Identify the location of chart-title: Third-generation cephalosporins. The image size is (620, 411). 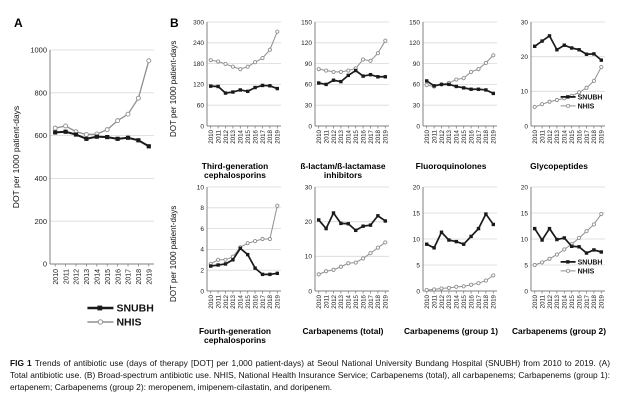
(235, 171).